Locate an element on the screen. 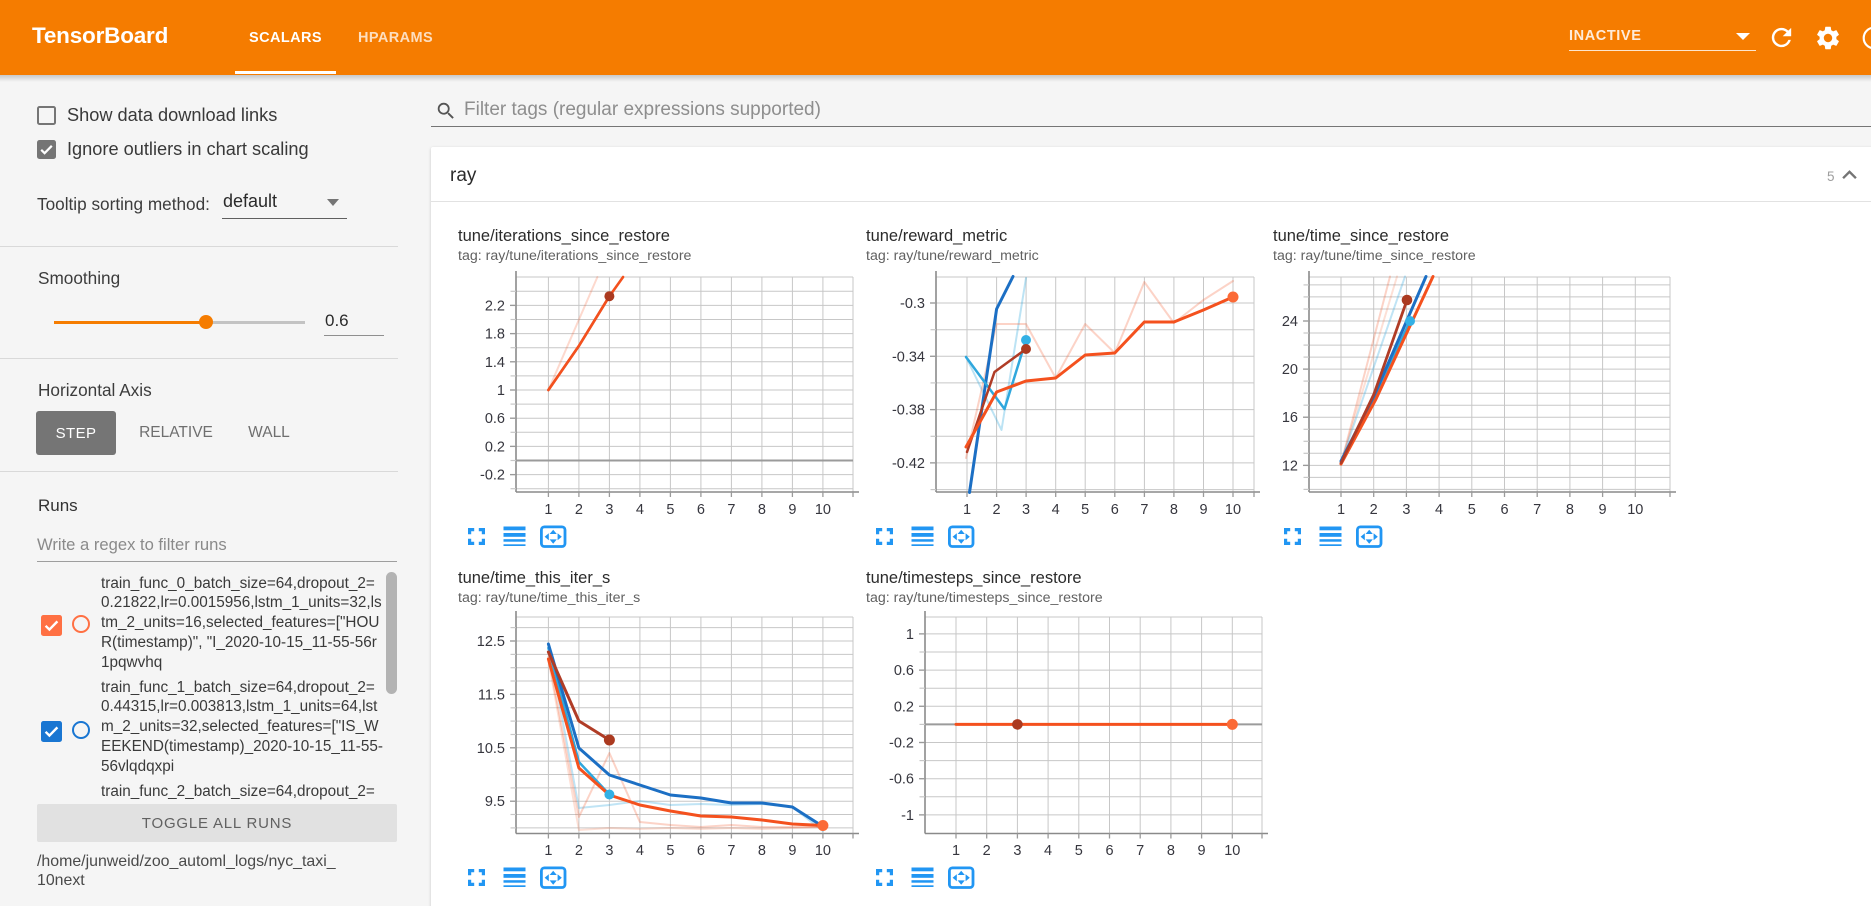  svg-text: 2.2 is located at coordinates (495, 306).